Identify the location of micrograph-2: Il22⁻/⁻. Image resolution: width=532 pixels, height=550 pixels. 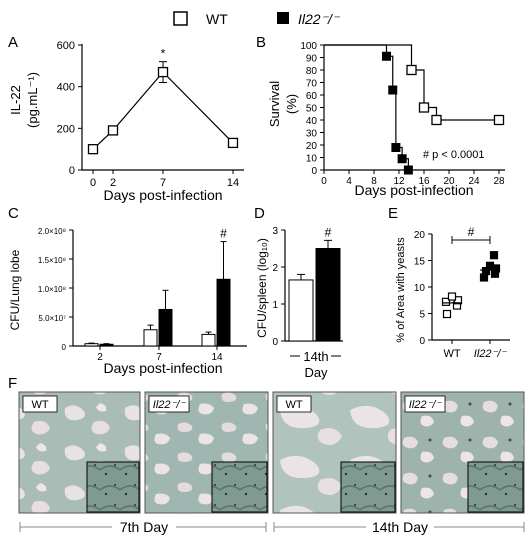
(206, 452).